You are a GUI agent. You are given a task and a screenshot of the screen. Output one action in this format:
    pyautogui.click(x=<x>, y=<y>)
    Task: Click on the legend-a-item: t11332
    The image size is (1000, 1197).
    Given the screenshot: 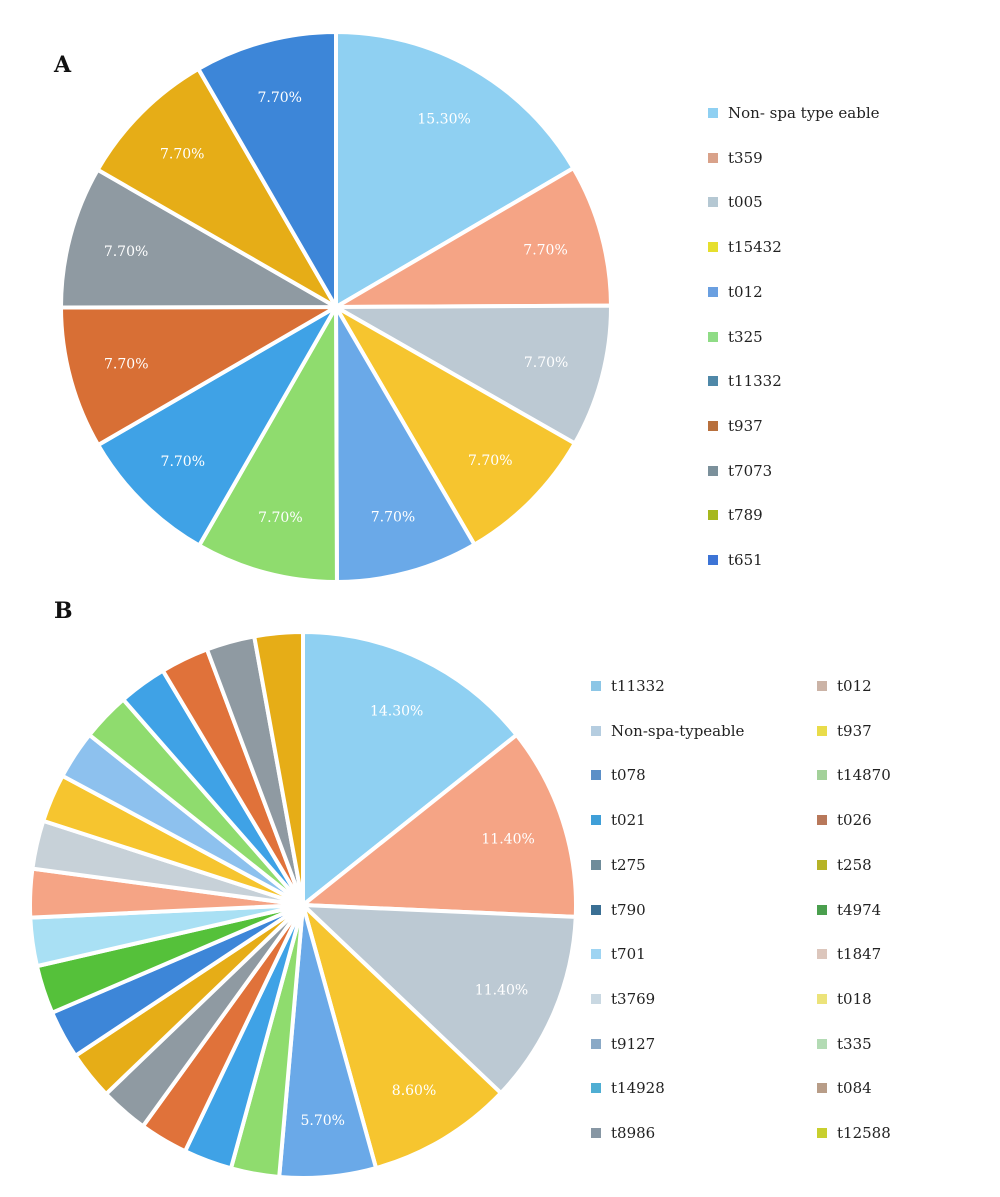 What is the action you would take?
    pyautogui.click(x=745, y=381)
    